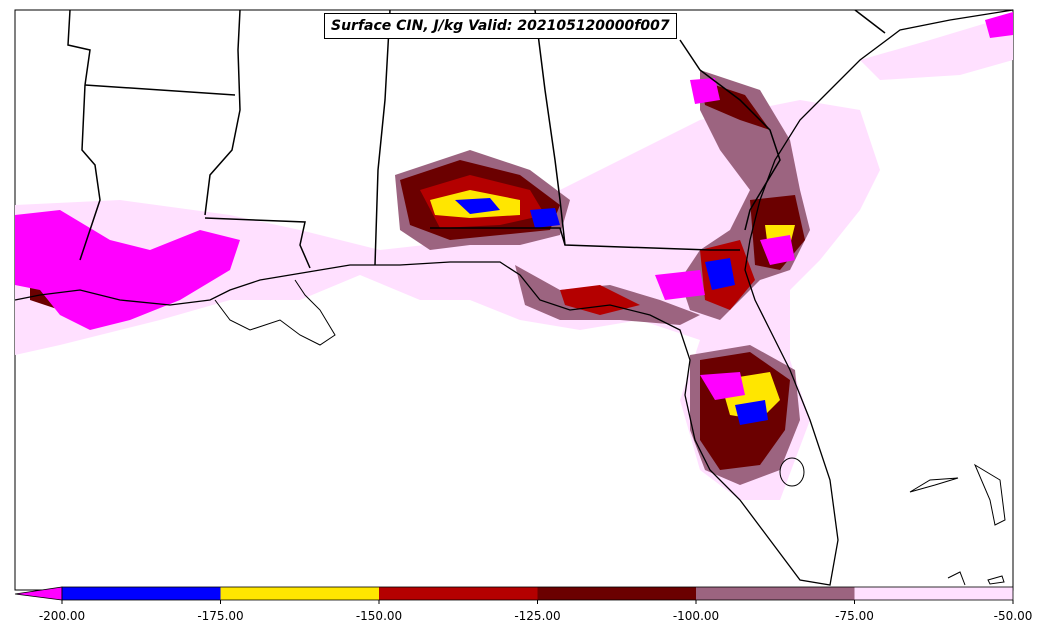 The height and width of the screenshot is (633, 1044). Describe the element at coordinates (379, 616) in the screenshot. I see `colorbar-tick-label: -150.00` at that location.